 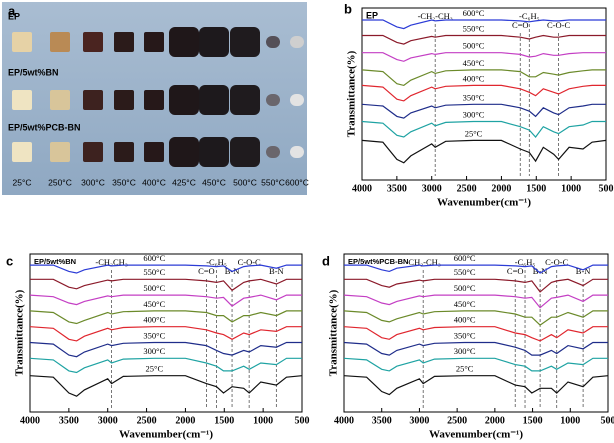 What do you see at coordinates (606, 188) in the screenshot?
I see `x-tick-label: 500` at bounding box center [606, 188].